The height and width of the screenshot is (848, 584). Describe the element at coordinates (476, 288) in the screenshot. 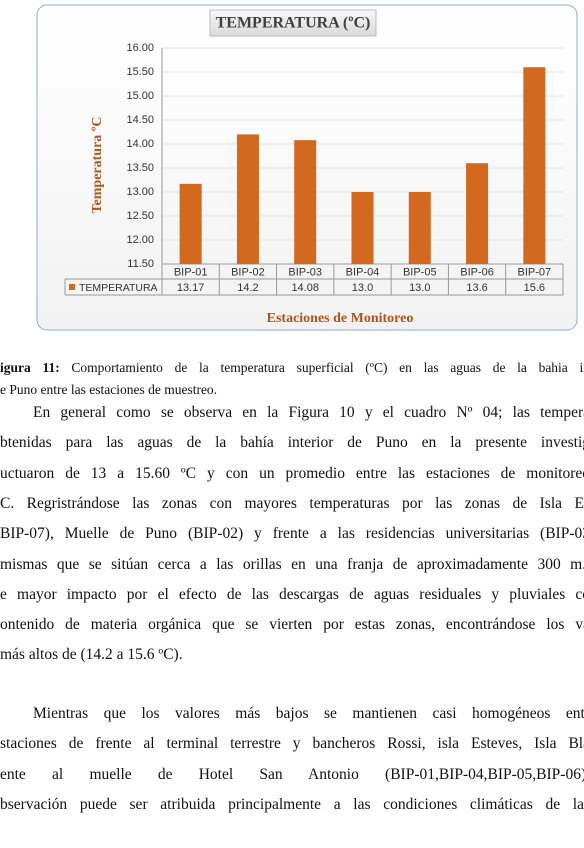

I see `table-value: 13.6` at that location.